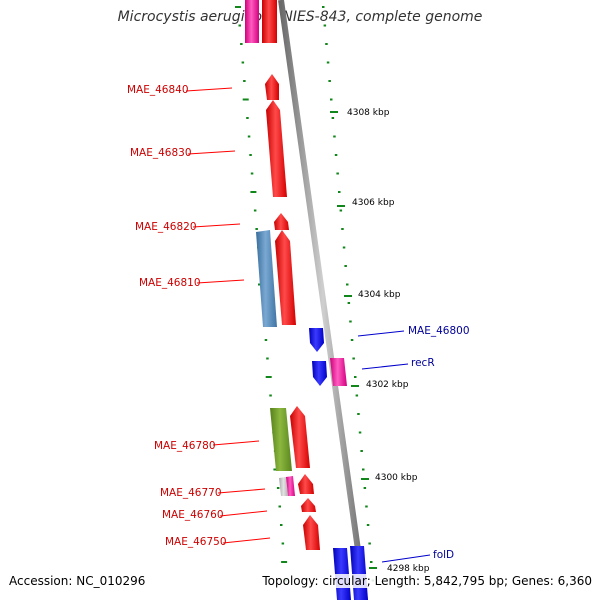  I want to click on kbp-label: 4298 kbp, so click(408, 569).